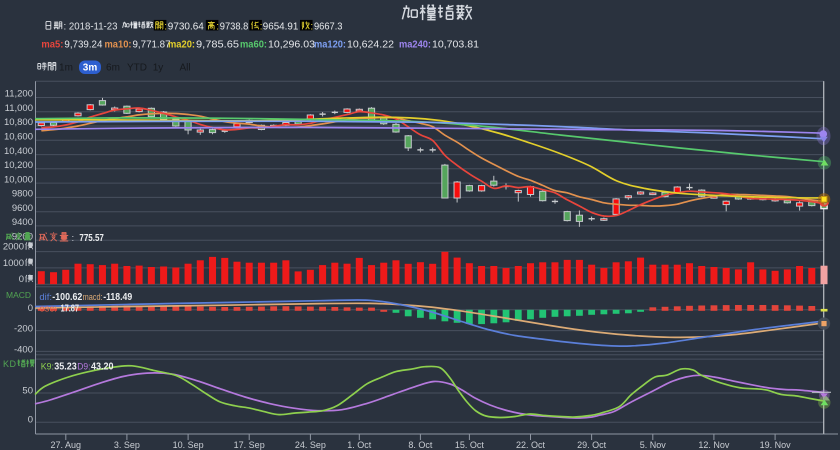 Image resolution: width=840 pixels, height=450 pixels. Describe the element at coordinates (415, 44) in the screenshot. I see `svg-text: ma240:` at that location.